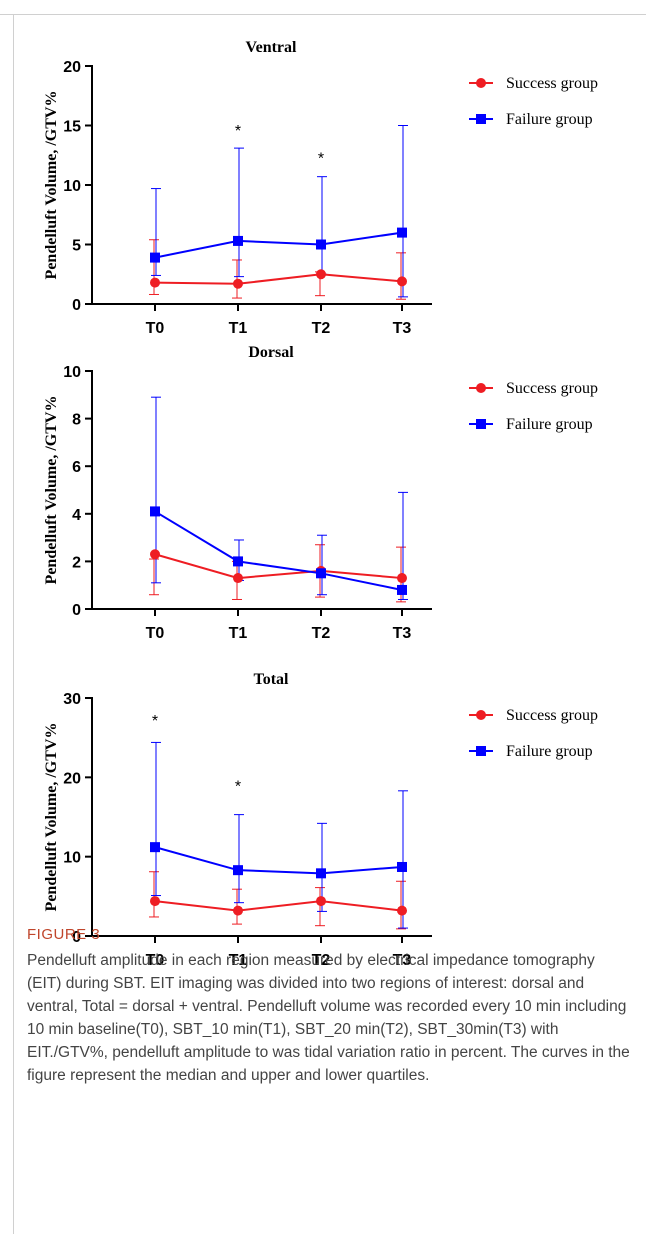 Image resolution: width=646 pixels, height=1234 pixels. Describe the element at coordinates (76, 246) in the screenshot. I see `y-tick-label: 5` at that location.